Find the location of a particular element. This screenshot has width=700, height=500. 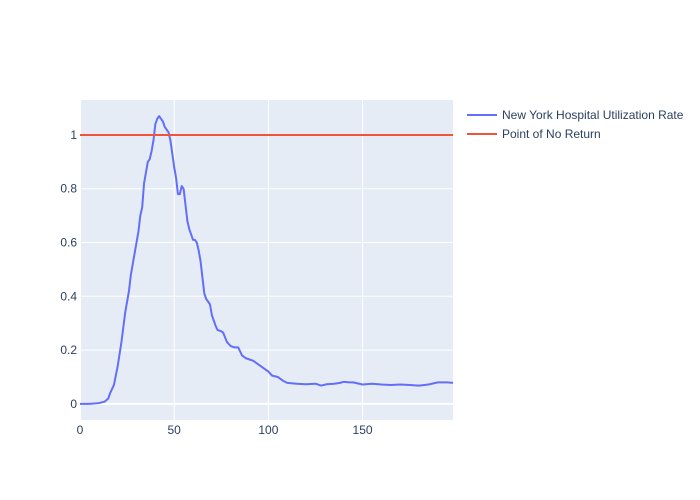

x-axis: 0 50 100 150 is located at coordinates (225, 430).